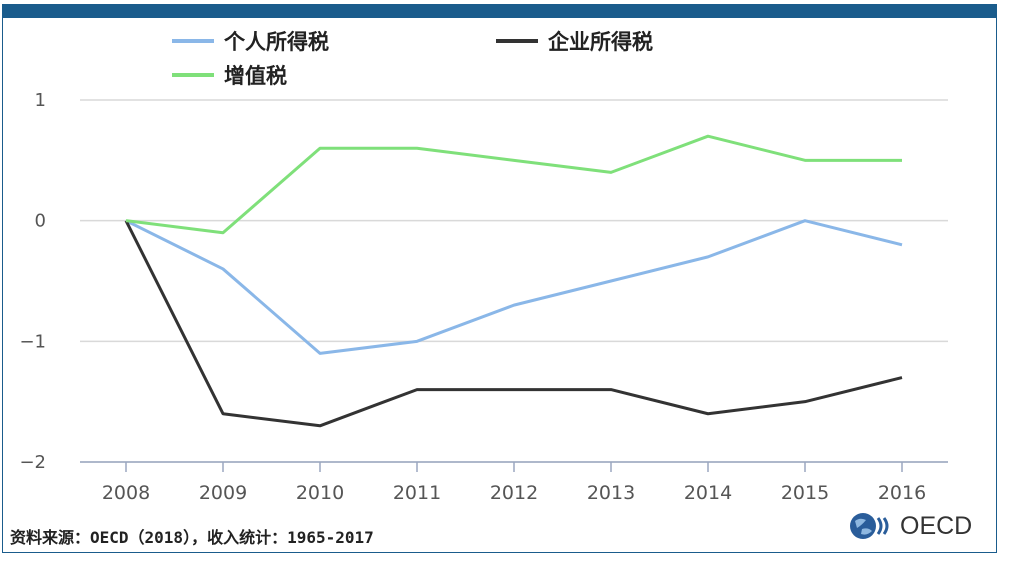 The height and width of the screenshot is (572, 1021). What do you see at coordinates (805, 493) in the screenshot?
I see `x-tick-label: 2015` at bounding box center [805, 493].